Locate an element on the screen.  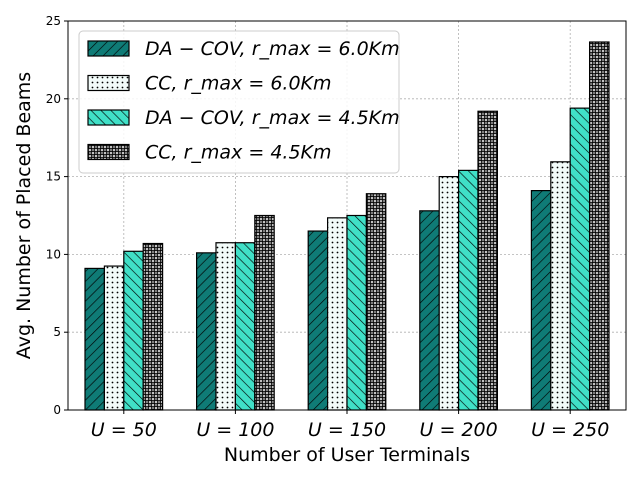
y-axis-label: Avg. Number of Placed Beams is located at coordinates (24, 215).